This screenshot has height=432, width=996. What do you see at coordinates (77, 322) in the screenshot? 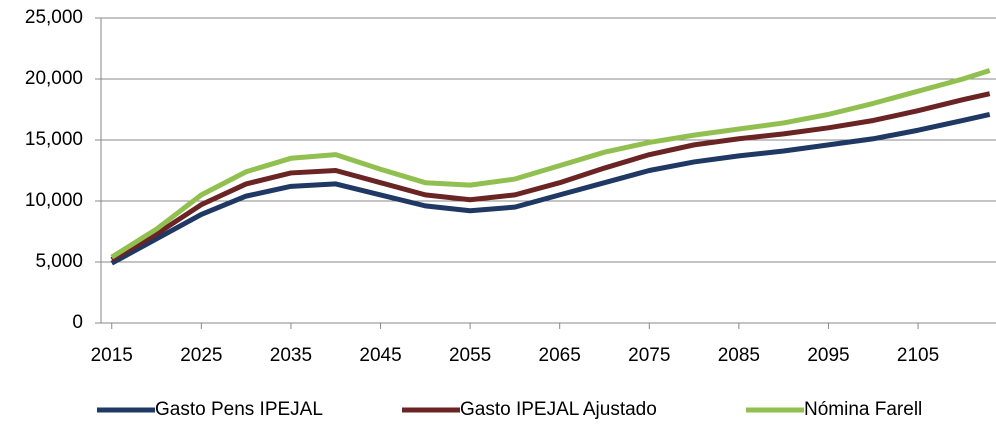
I see `y-tick-label: 0` at bounding box center [77, 322].